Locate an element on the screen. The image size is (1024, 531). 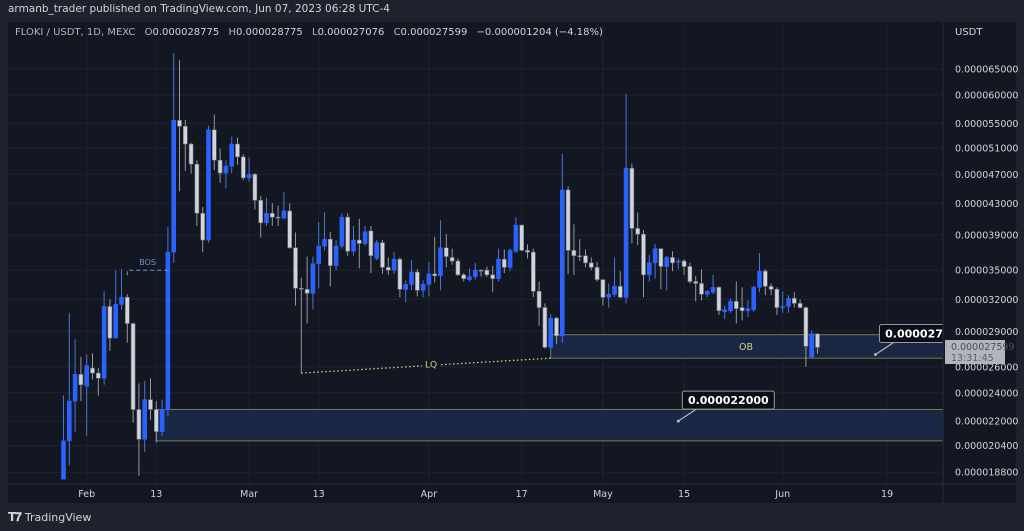
price-tick-label: 0.000029000 is located at coordinates (986, 332).